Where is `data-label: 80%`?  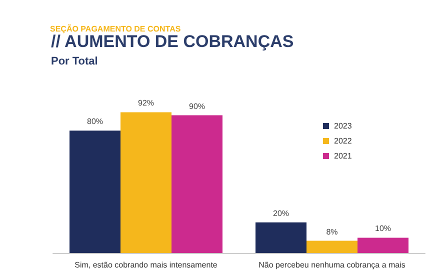 data-label: 80% is located at coordinates (95, 121).